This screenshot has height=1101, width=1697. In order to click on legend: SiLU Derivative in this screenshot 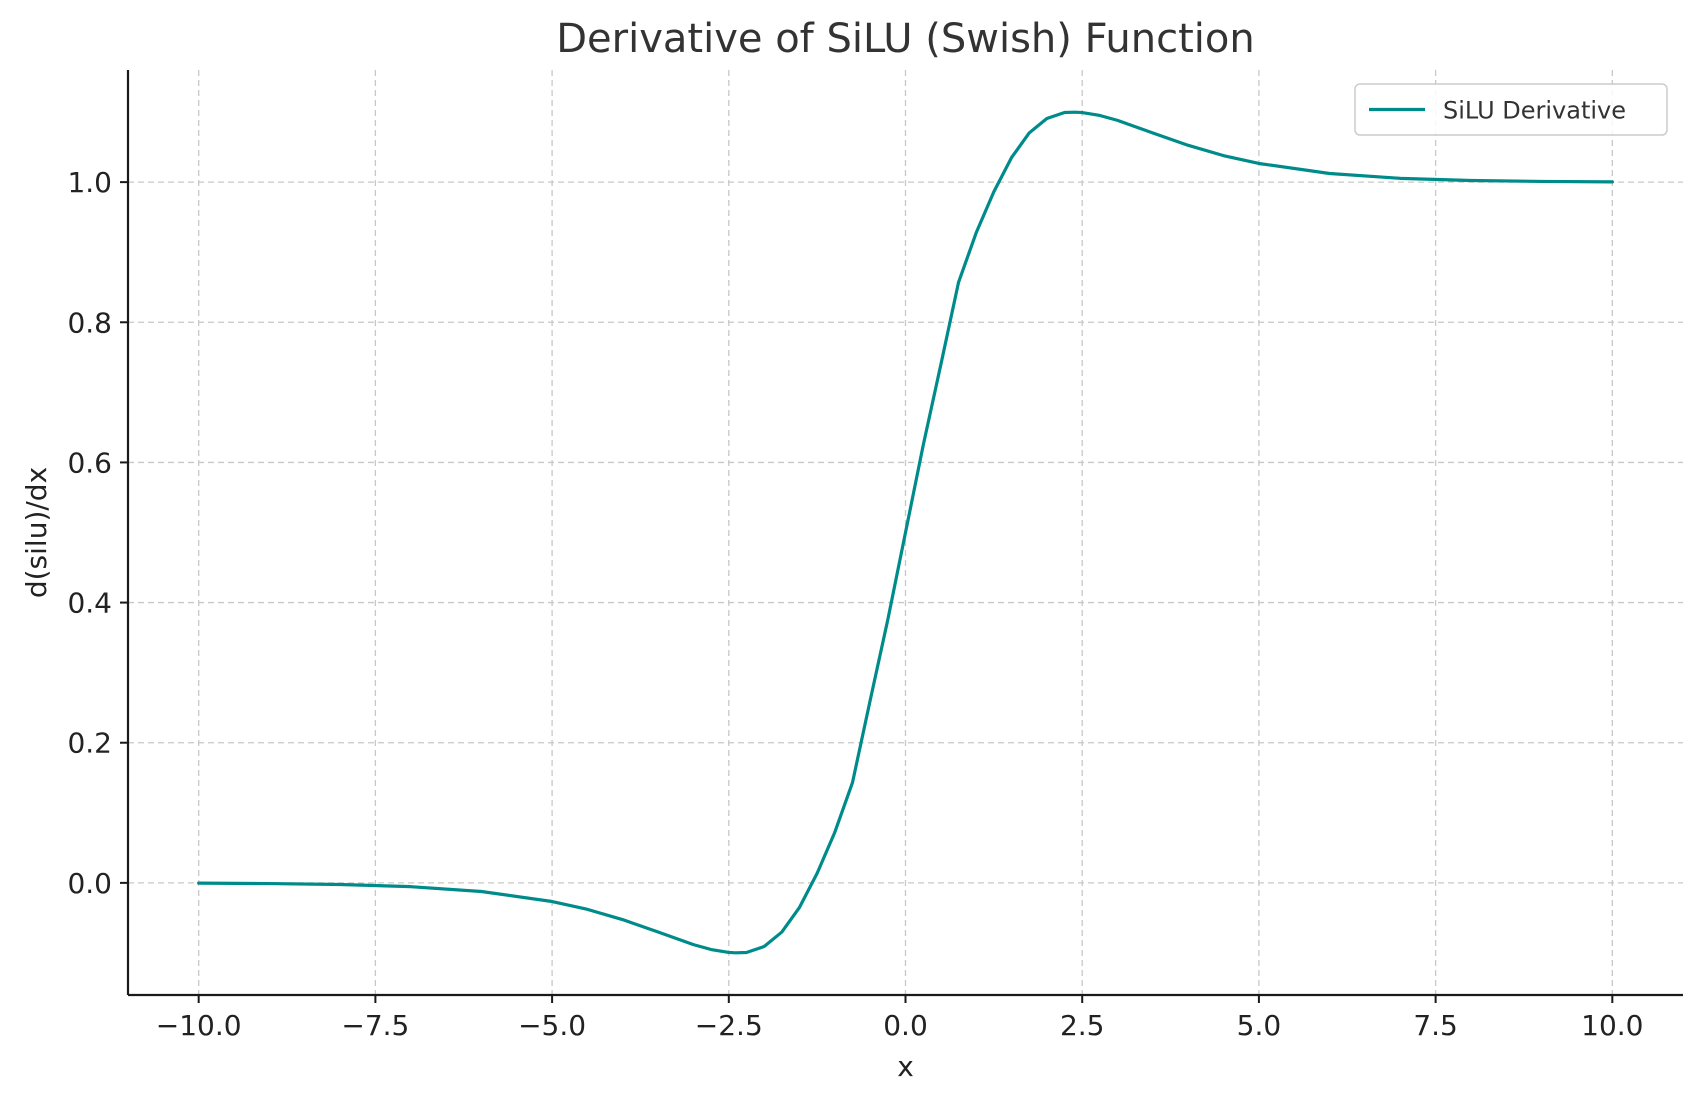, I will do `click(1511, 109)`.